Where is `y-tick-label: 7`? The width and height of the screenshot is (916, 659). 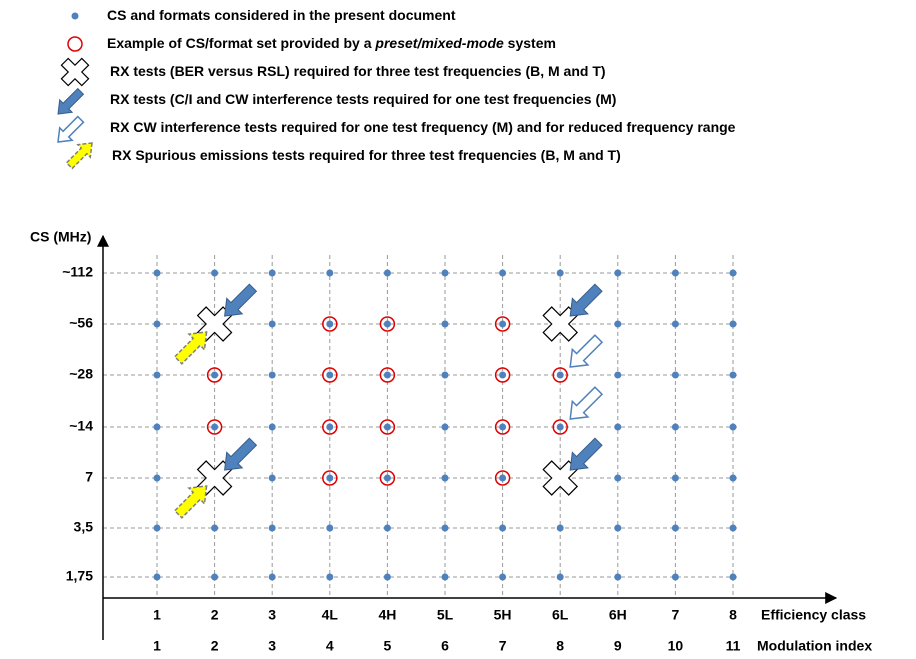 y-tick-label: 7 is located at coordinates (89, 477).